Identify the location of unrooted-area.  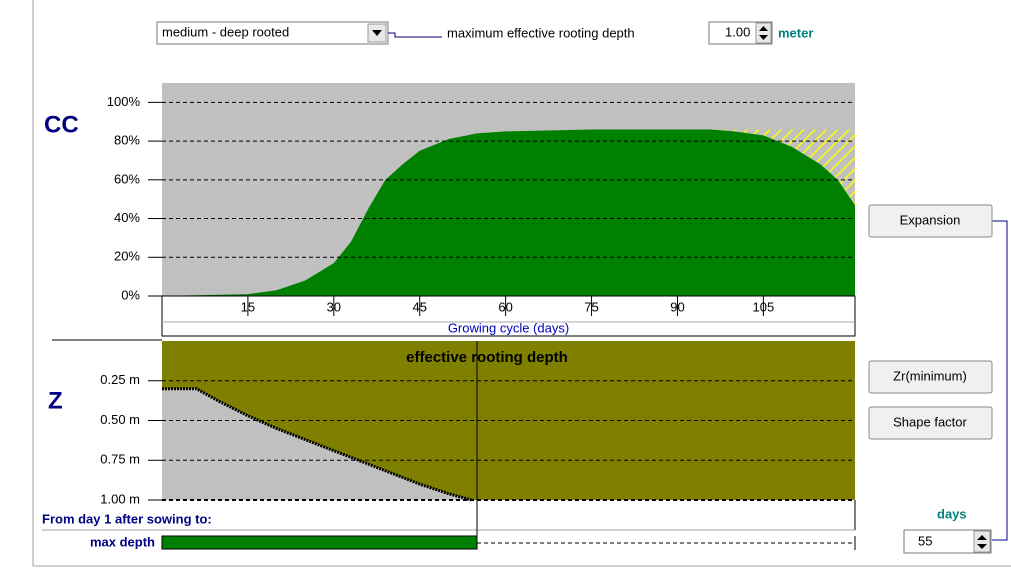
(317, 444).